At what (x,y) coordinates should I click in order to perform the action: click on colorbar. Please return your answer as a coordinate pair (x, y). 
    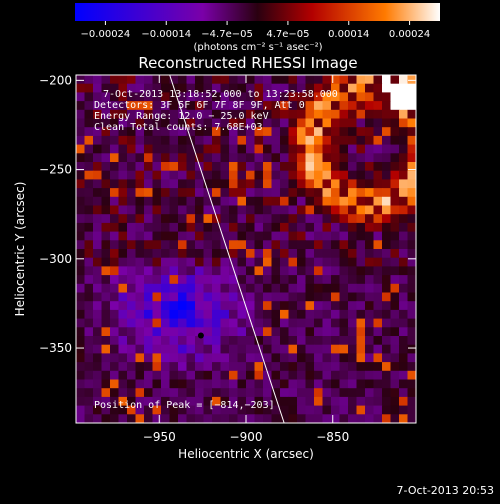
    Looking at the image, I should click on (257, 12).